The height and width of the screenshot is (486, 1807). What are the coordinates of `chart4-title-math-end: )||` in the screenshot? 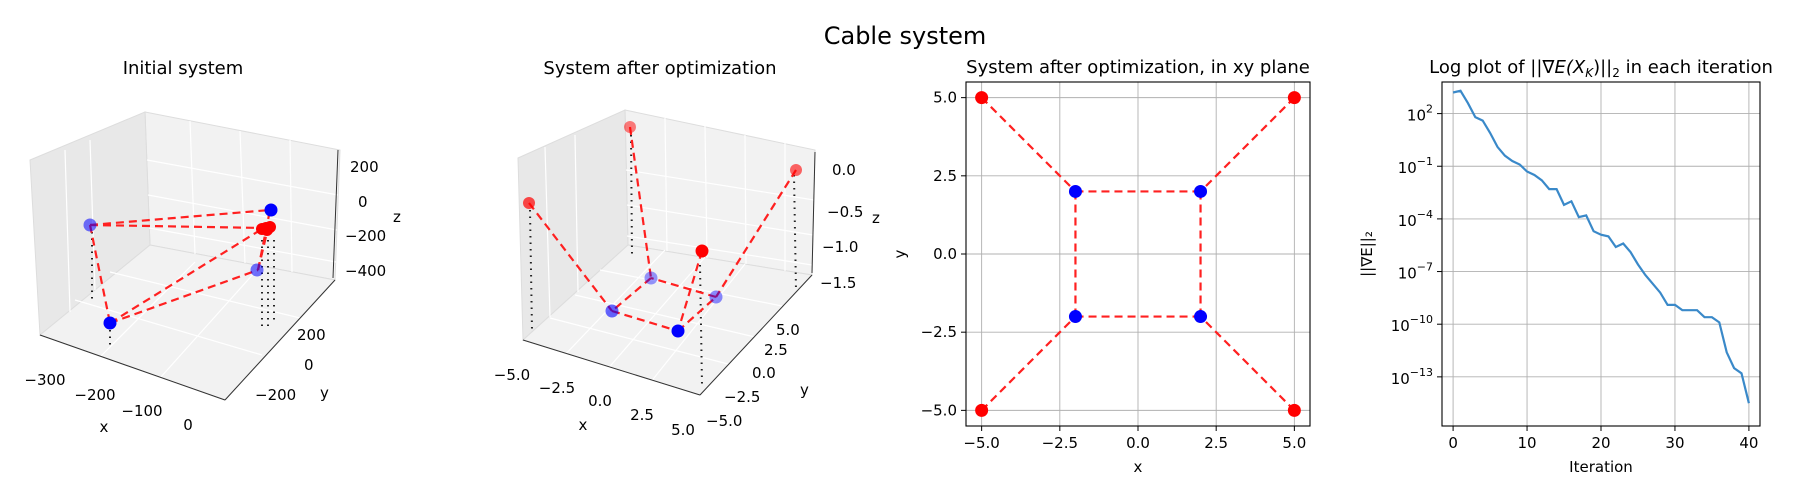 It's located at (1602, 67).